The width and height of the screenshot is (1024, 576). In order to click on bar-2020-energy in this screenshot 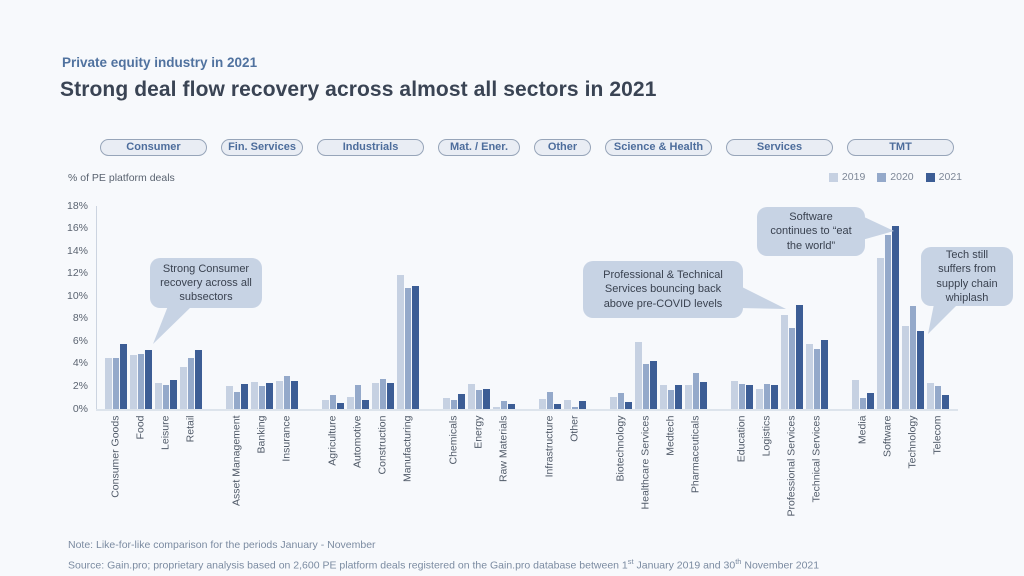, I will do `click(479, 399)`.